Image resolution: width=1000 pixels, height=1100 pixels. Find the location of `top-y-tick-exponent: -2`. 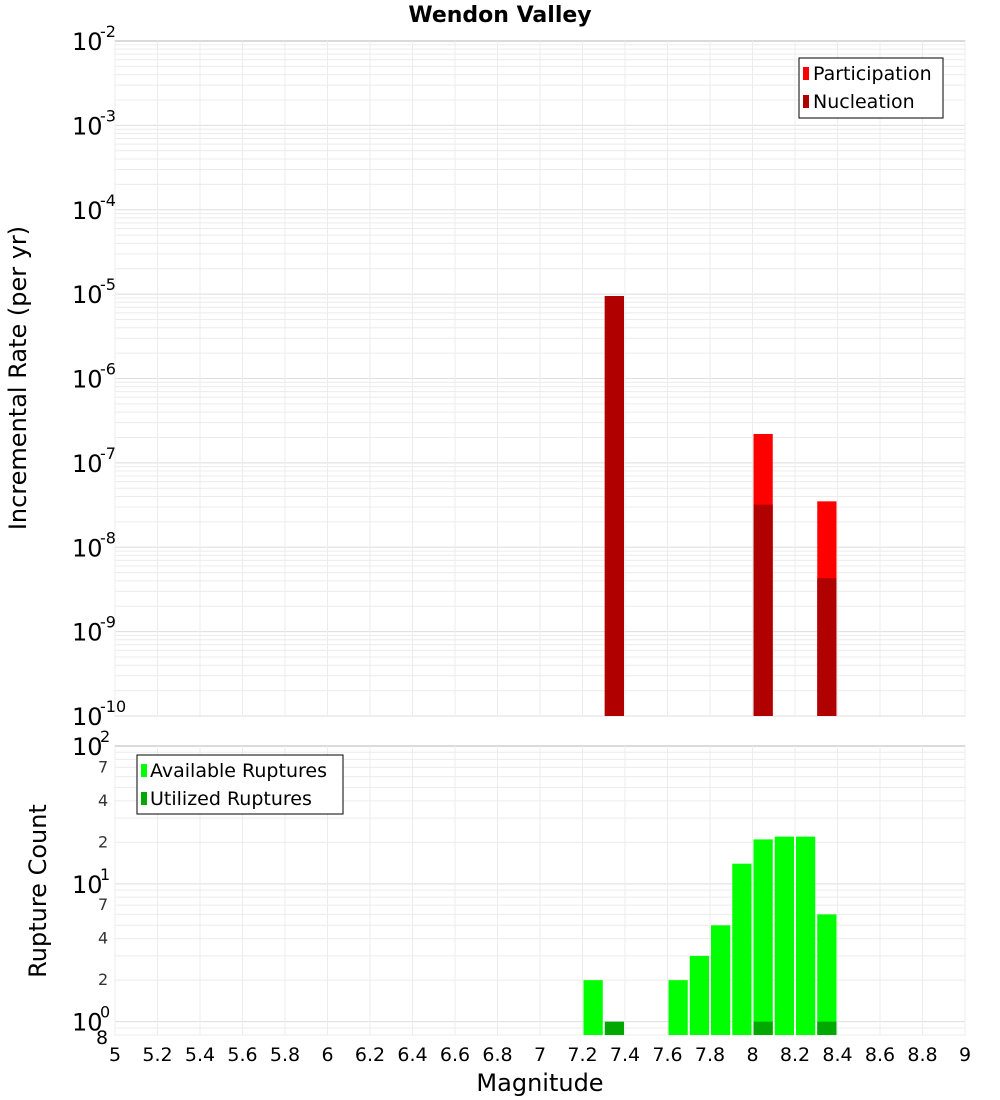

top-y-tick-exponent: -2 is located at coordinates (108, 31).